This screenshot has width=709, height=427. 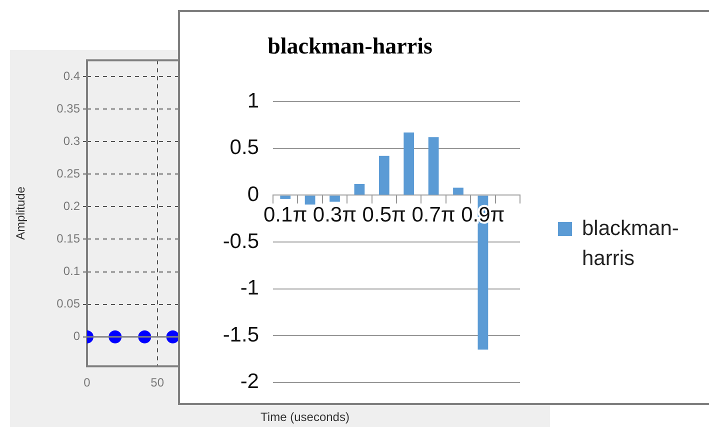 I want to click on x-tick-label: 0.3π, so click(x=334, y=214).